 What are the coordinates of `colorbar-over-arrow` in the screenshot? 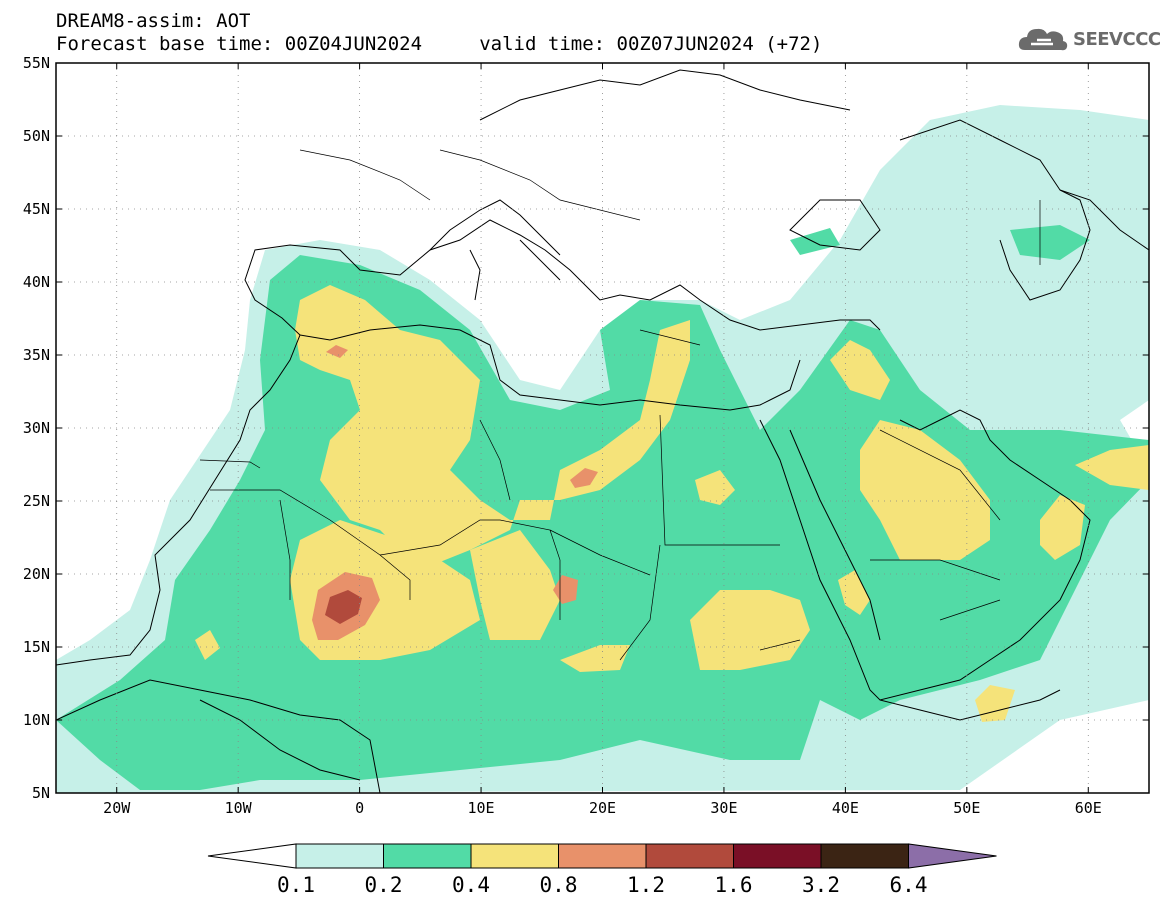 It's located at (952, 856).